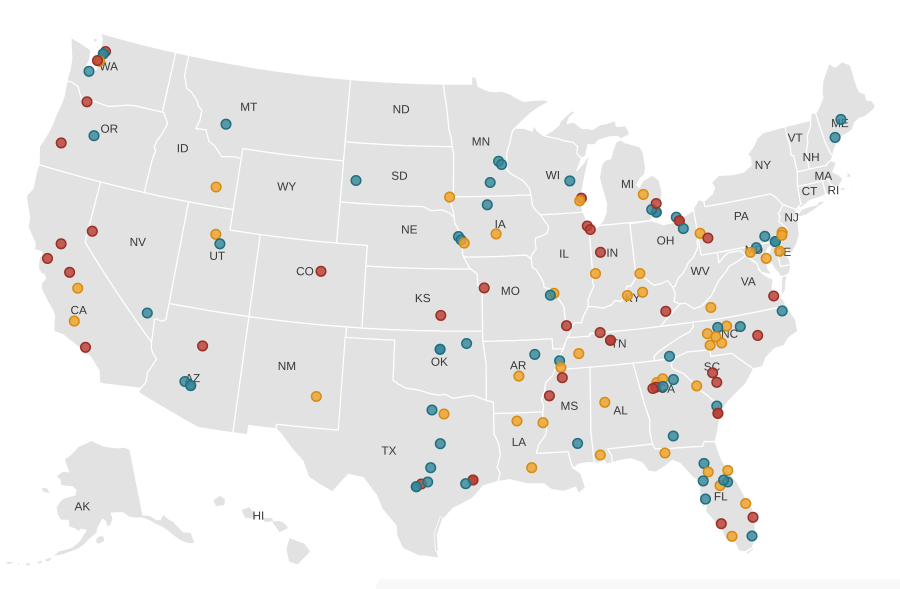 The height and width of the screenshot is (589, 900). Describe the element at coordinates (748, 282) in the screenshot. I see `svg-text: VA` at that location.